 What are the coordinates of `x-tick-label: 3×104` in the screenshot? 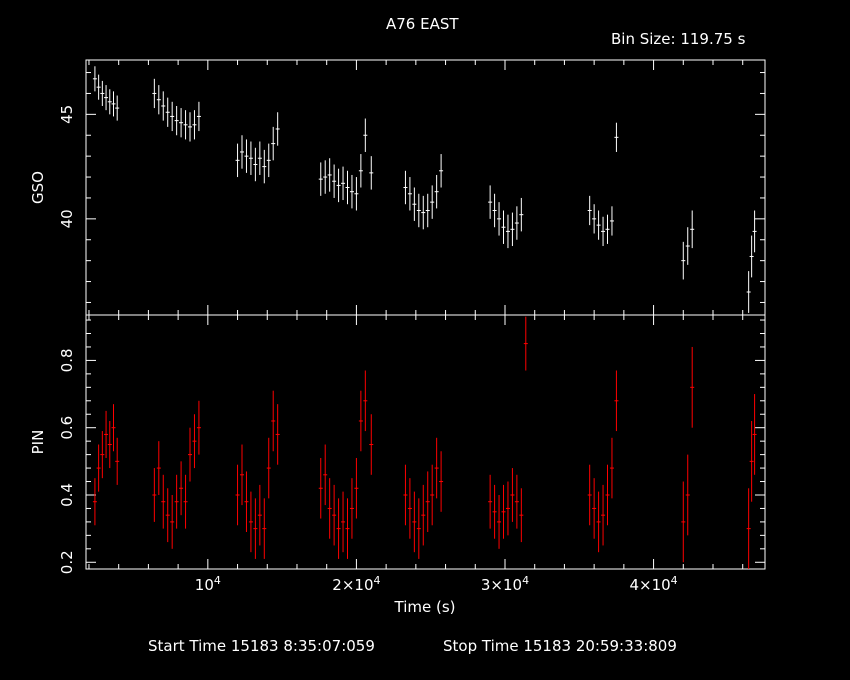 It's located at (505, 584).